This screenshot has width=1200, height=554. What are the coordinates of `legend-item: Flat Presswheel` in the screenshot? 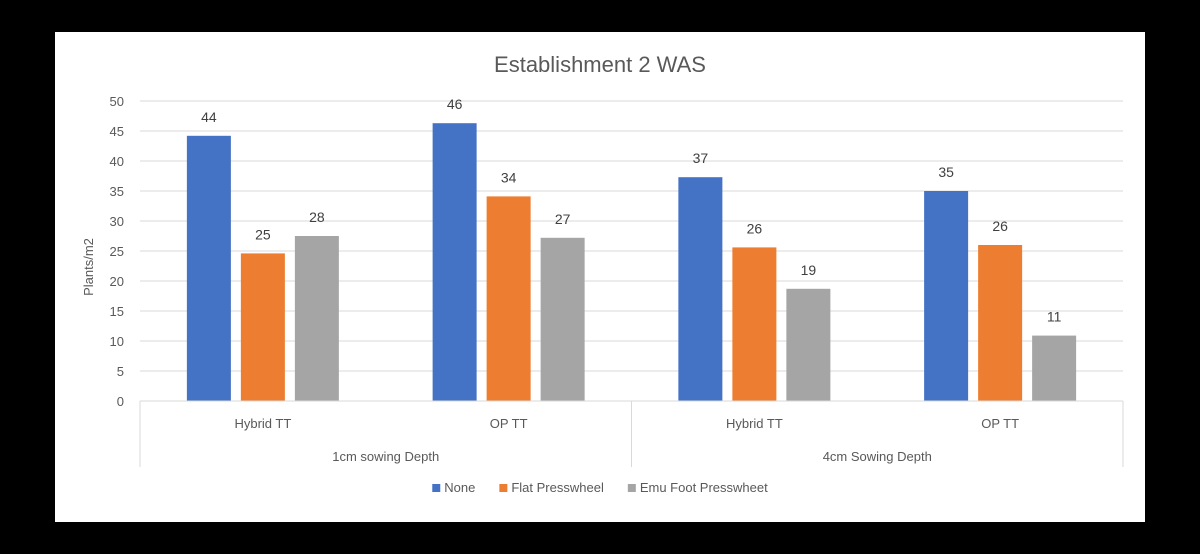 It's located at (551, 487).